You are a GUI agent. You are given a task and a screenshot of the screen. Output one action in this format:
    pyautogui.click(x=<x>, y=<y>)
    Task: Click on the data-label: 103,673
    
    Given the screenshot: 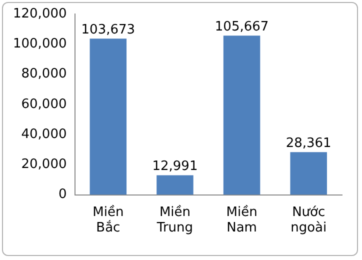 What is the action you would take?
    pyautogui.click(x=108, y=30)
    